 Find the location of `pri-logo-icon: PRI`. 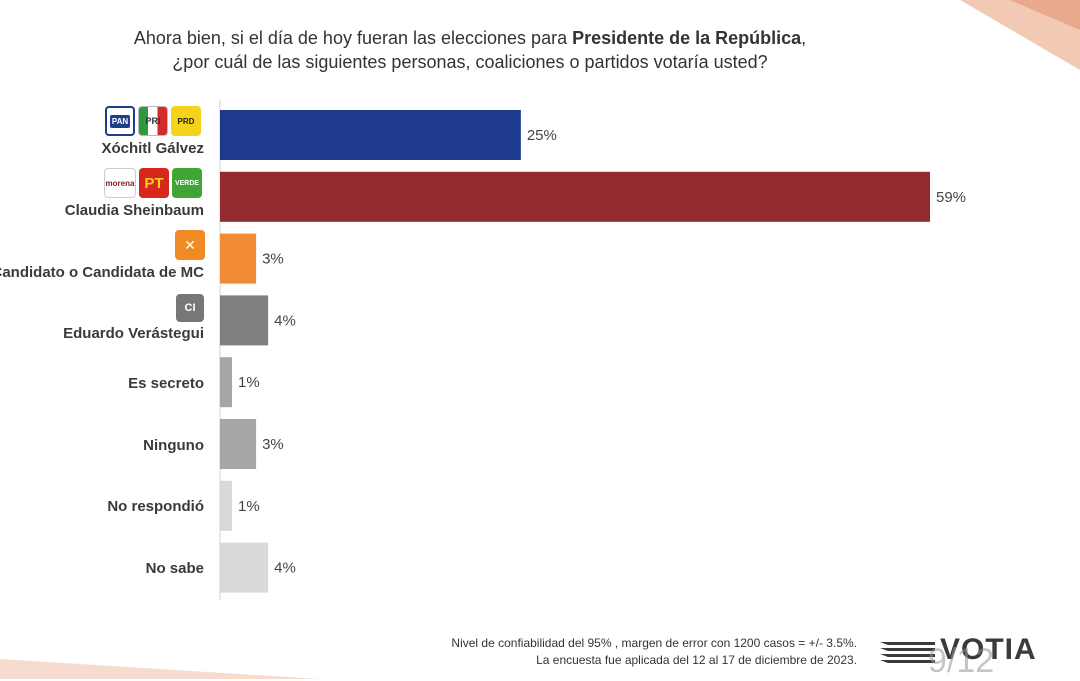

pri-logo-icon: PRI is located at coordinates (153, 121).